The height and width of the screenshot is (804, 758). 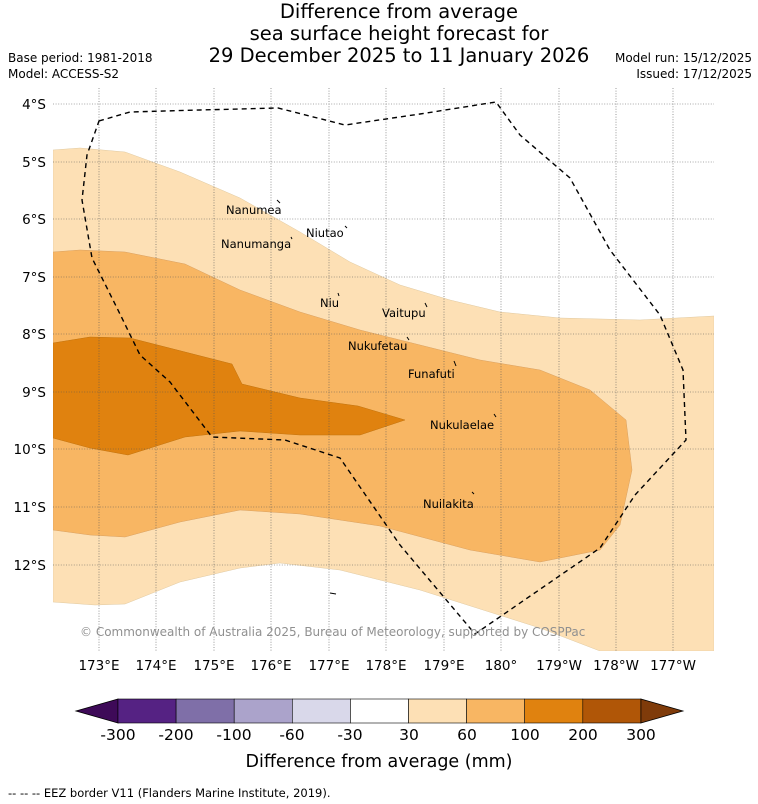 I want to click on lon-tick-label: 177°E, so click(x=328, y=666).